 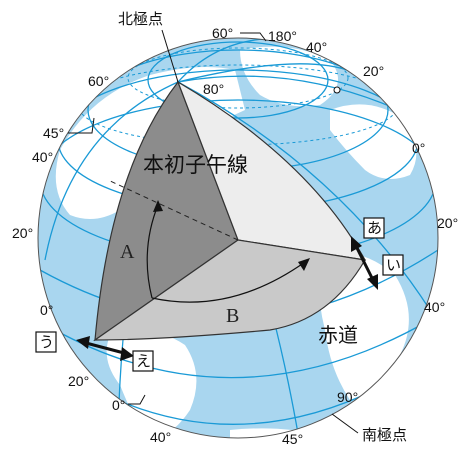 What do you see at coordinates (345, 423) in the screenshot?
I see `leader-south-pole` at bounding box center [345, 423].